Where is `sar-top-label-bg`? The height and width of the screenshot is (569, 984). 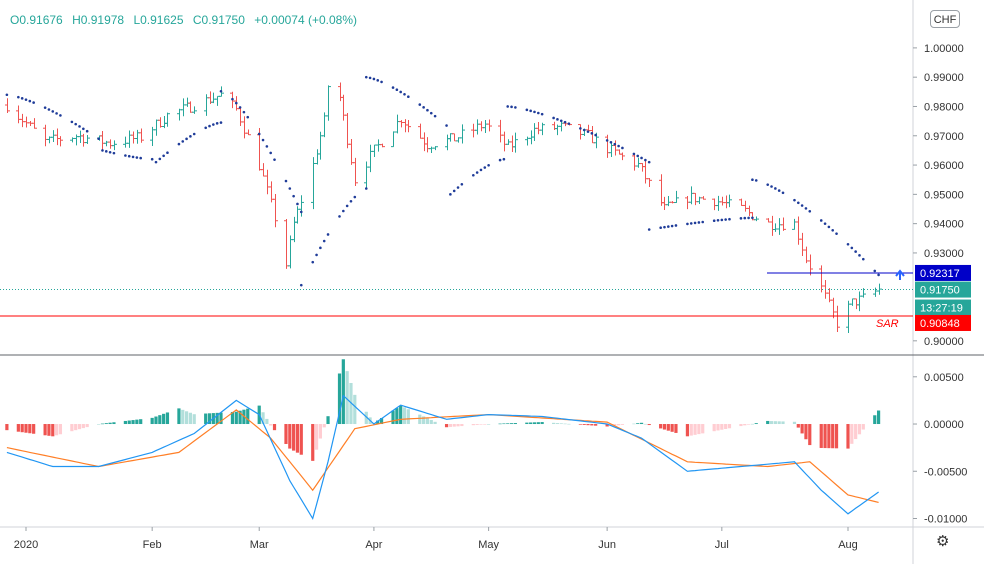 sar-top-label-bg is located at coordinates (943, 272).